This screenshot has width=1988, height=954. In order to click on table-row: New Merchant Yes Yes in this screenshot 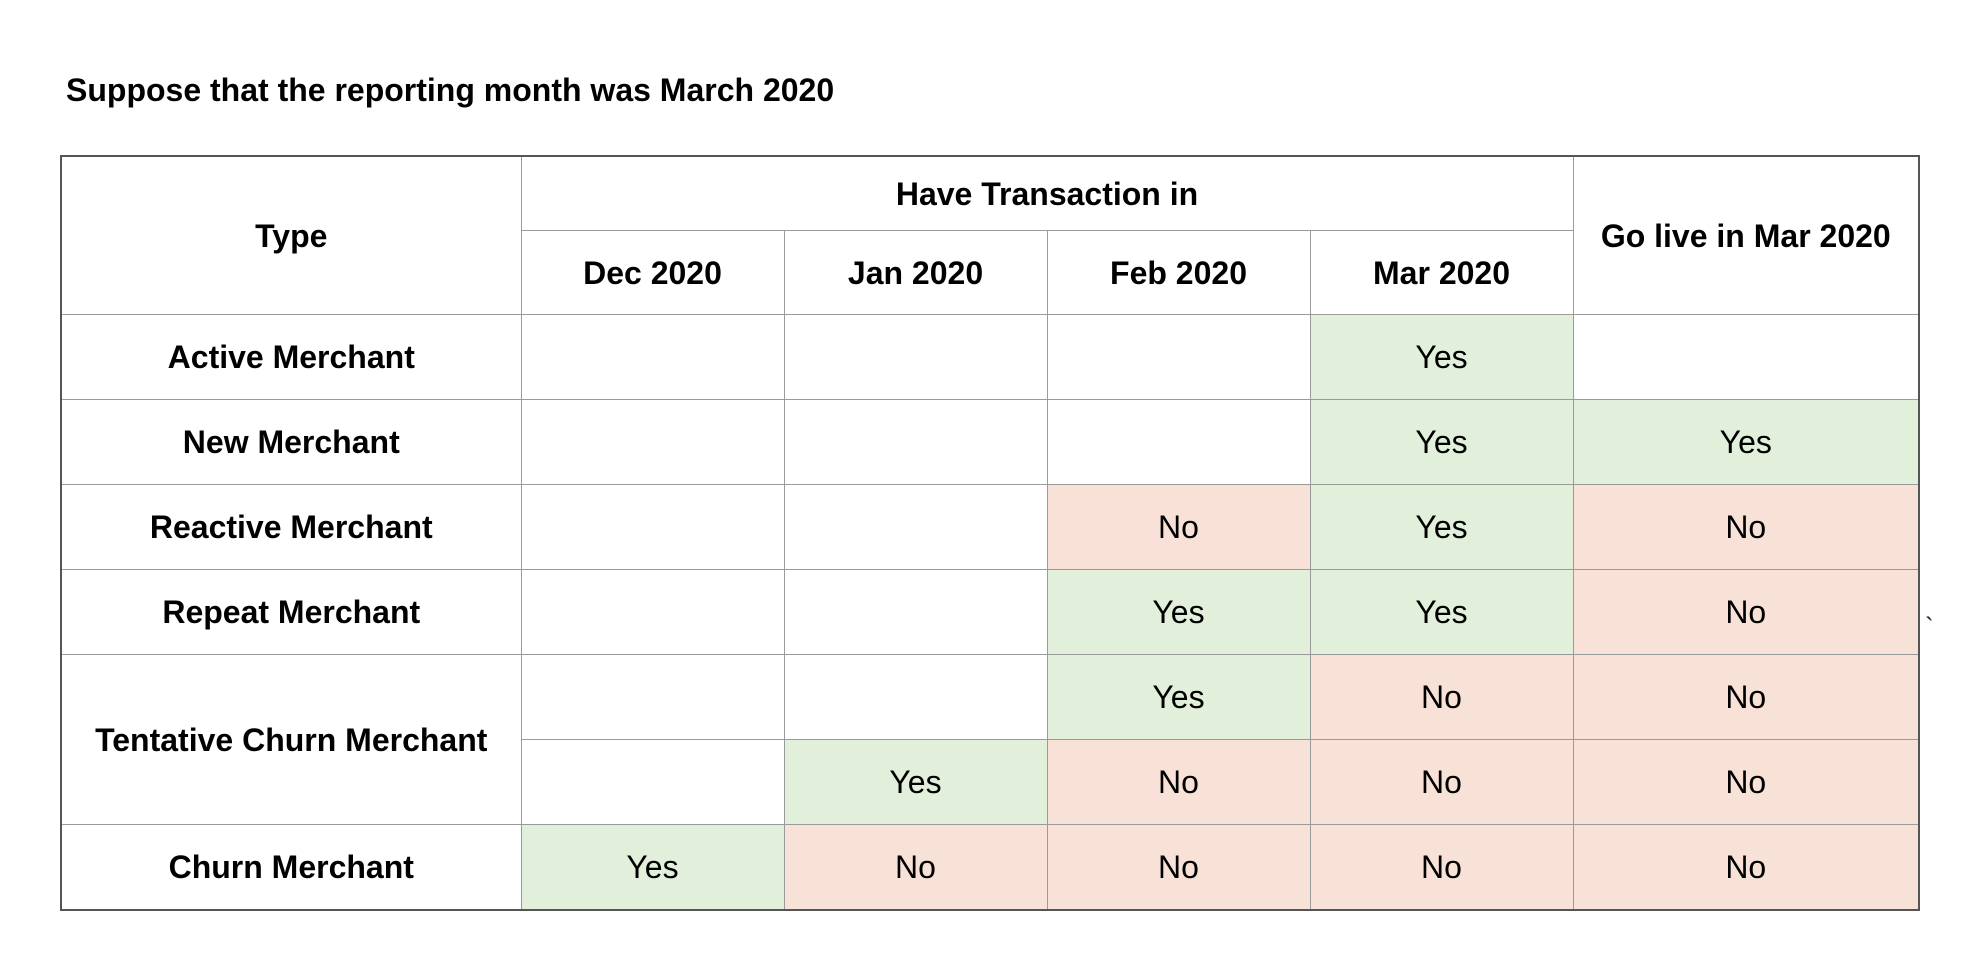, I will do `click(990, 442)`.